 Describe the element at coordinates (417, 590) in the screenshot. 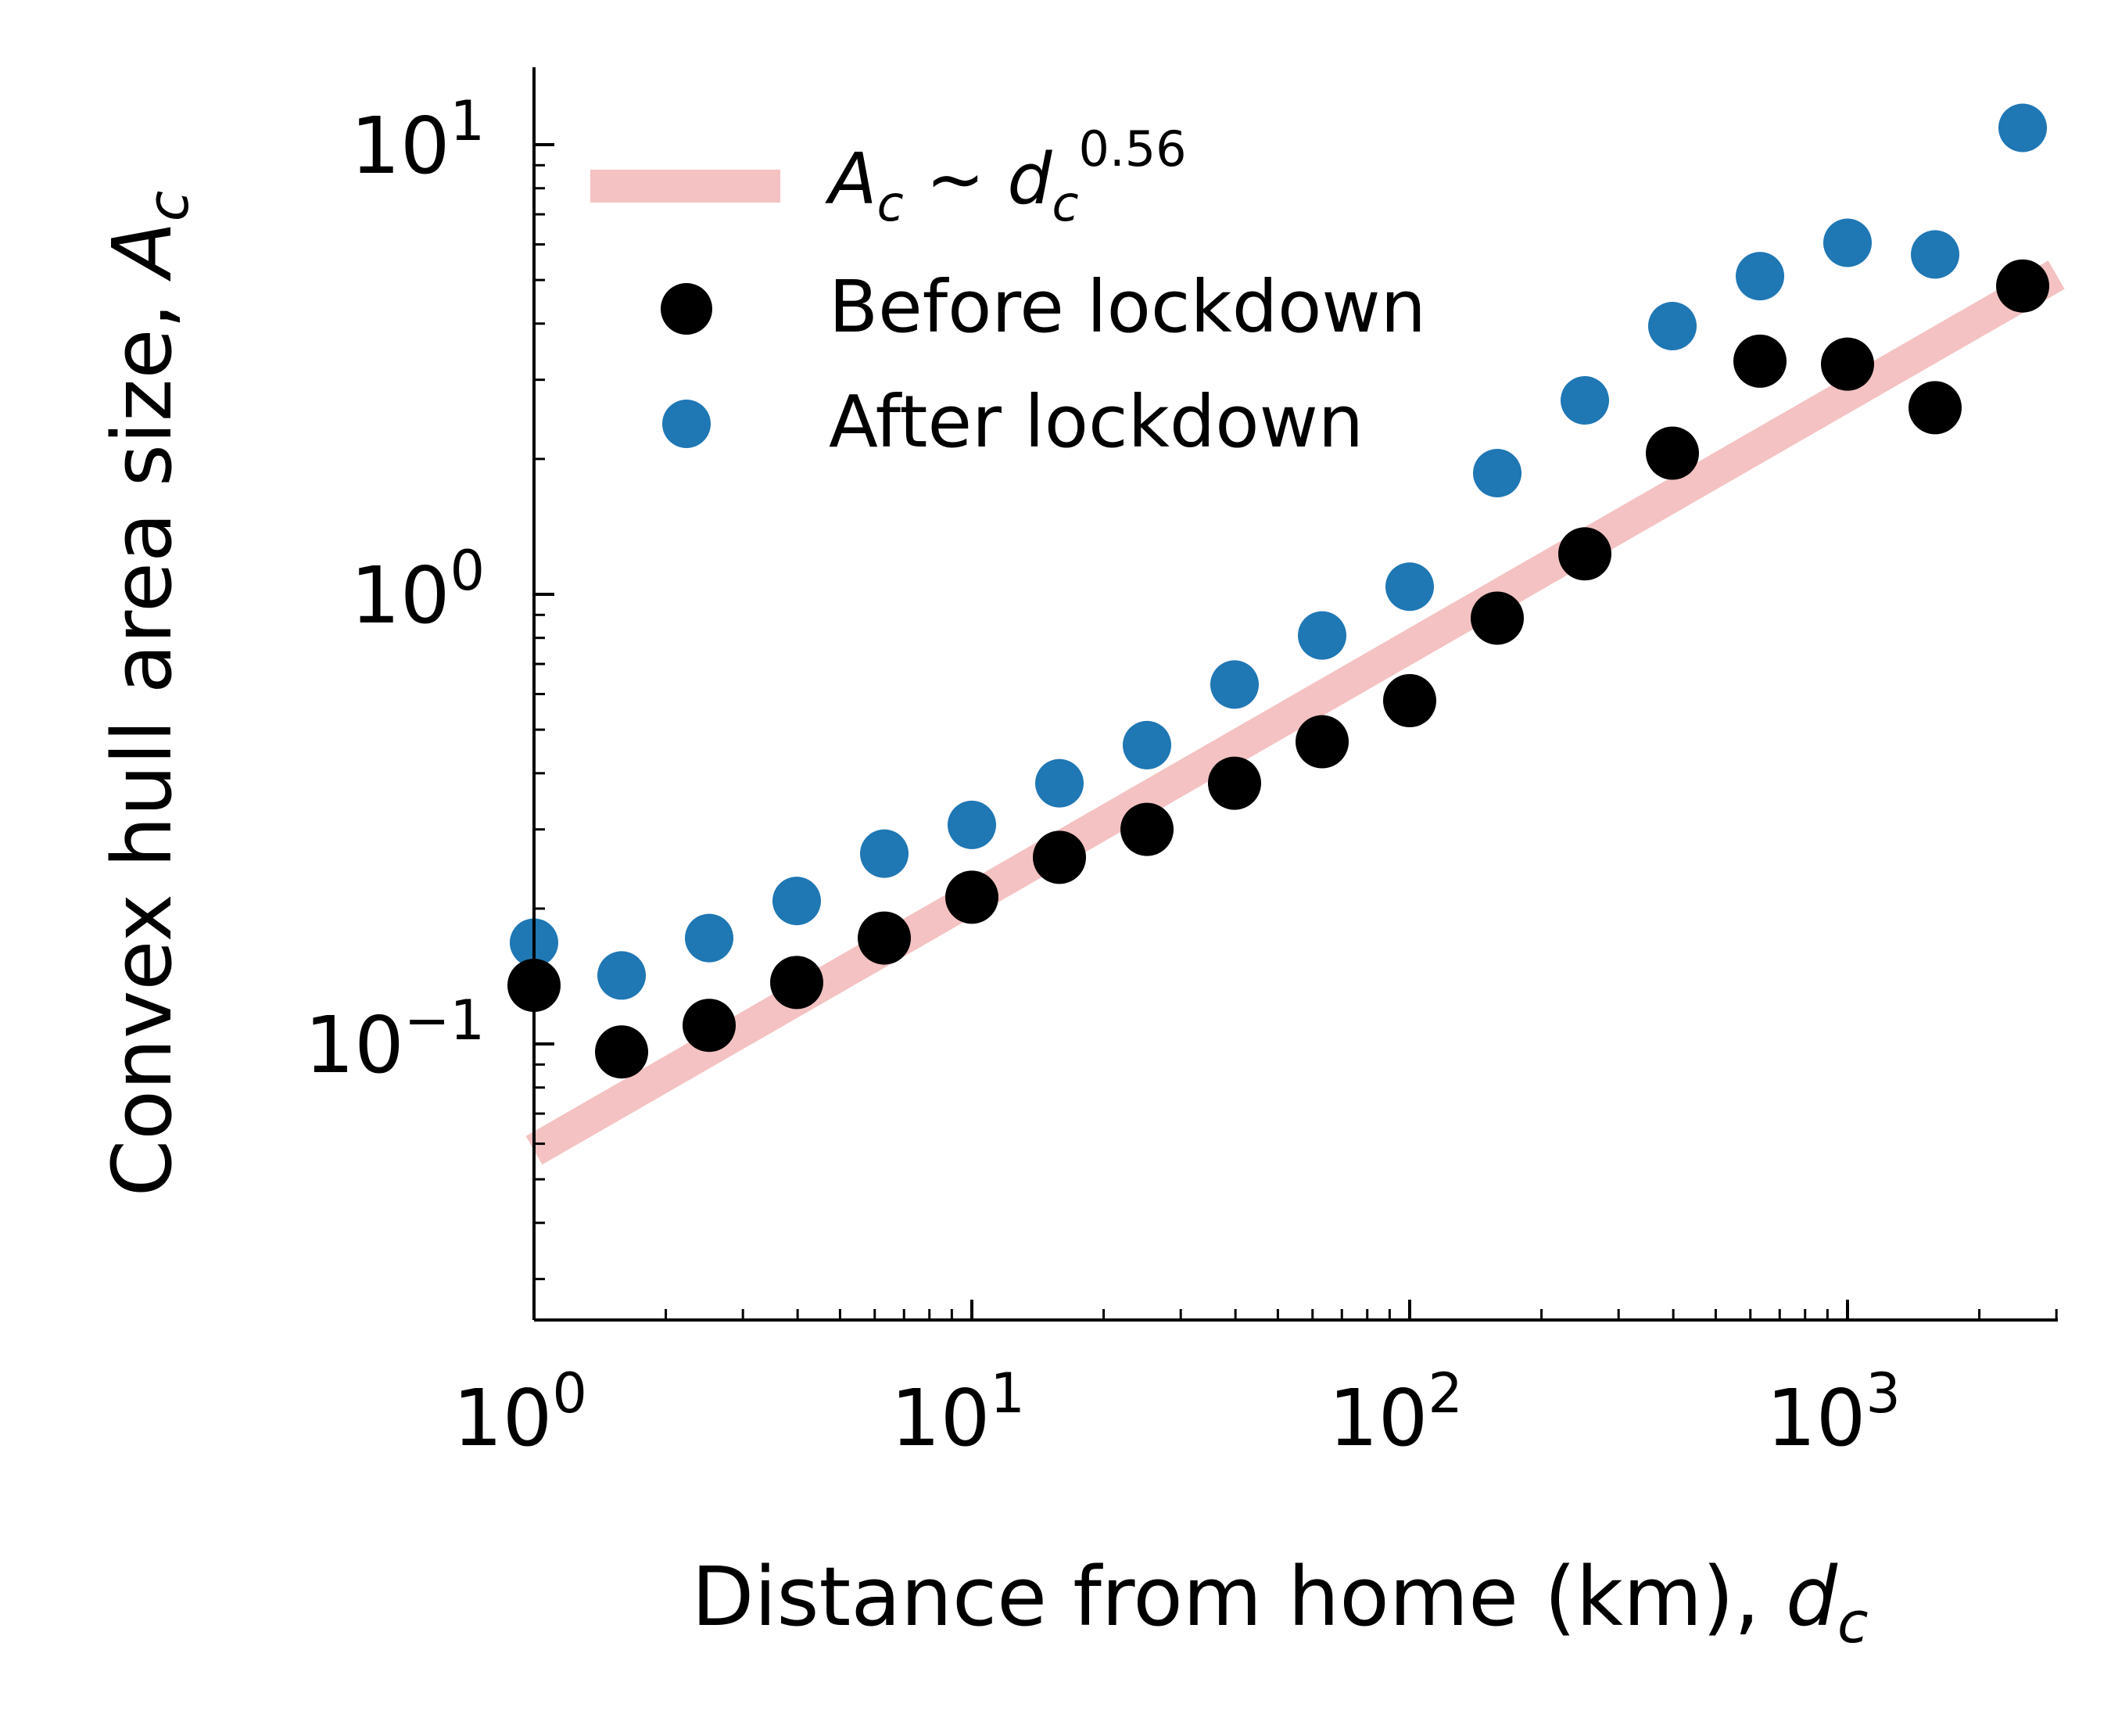

I see `y-tick-label: 10⁰` at that location.